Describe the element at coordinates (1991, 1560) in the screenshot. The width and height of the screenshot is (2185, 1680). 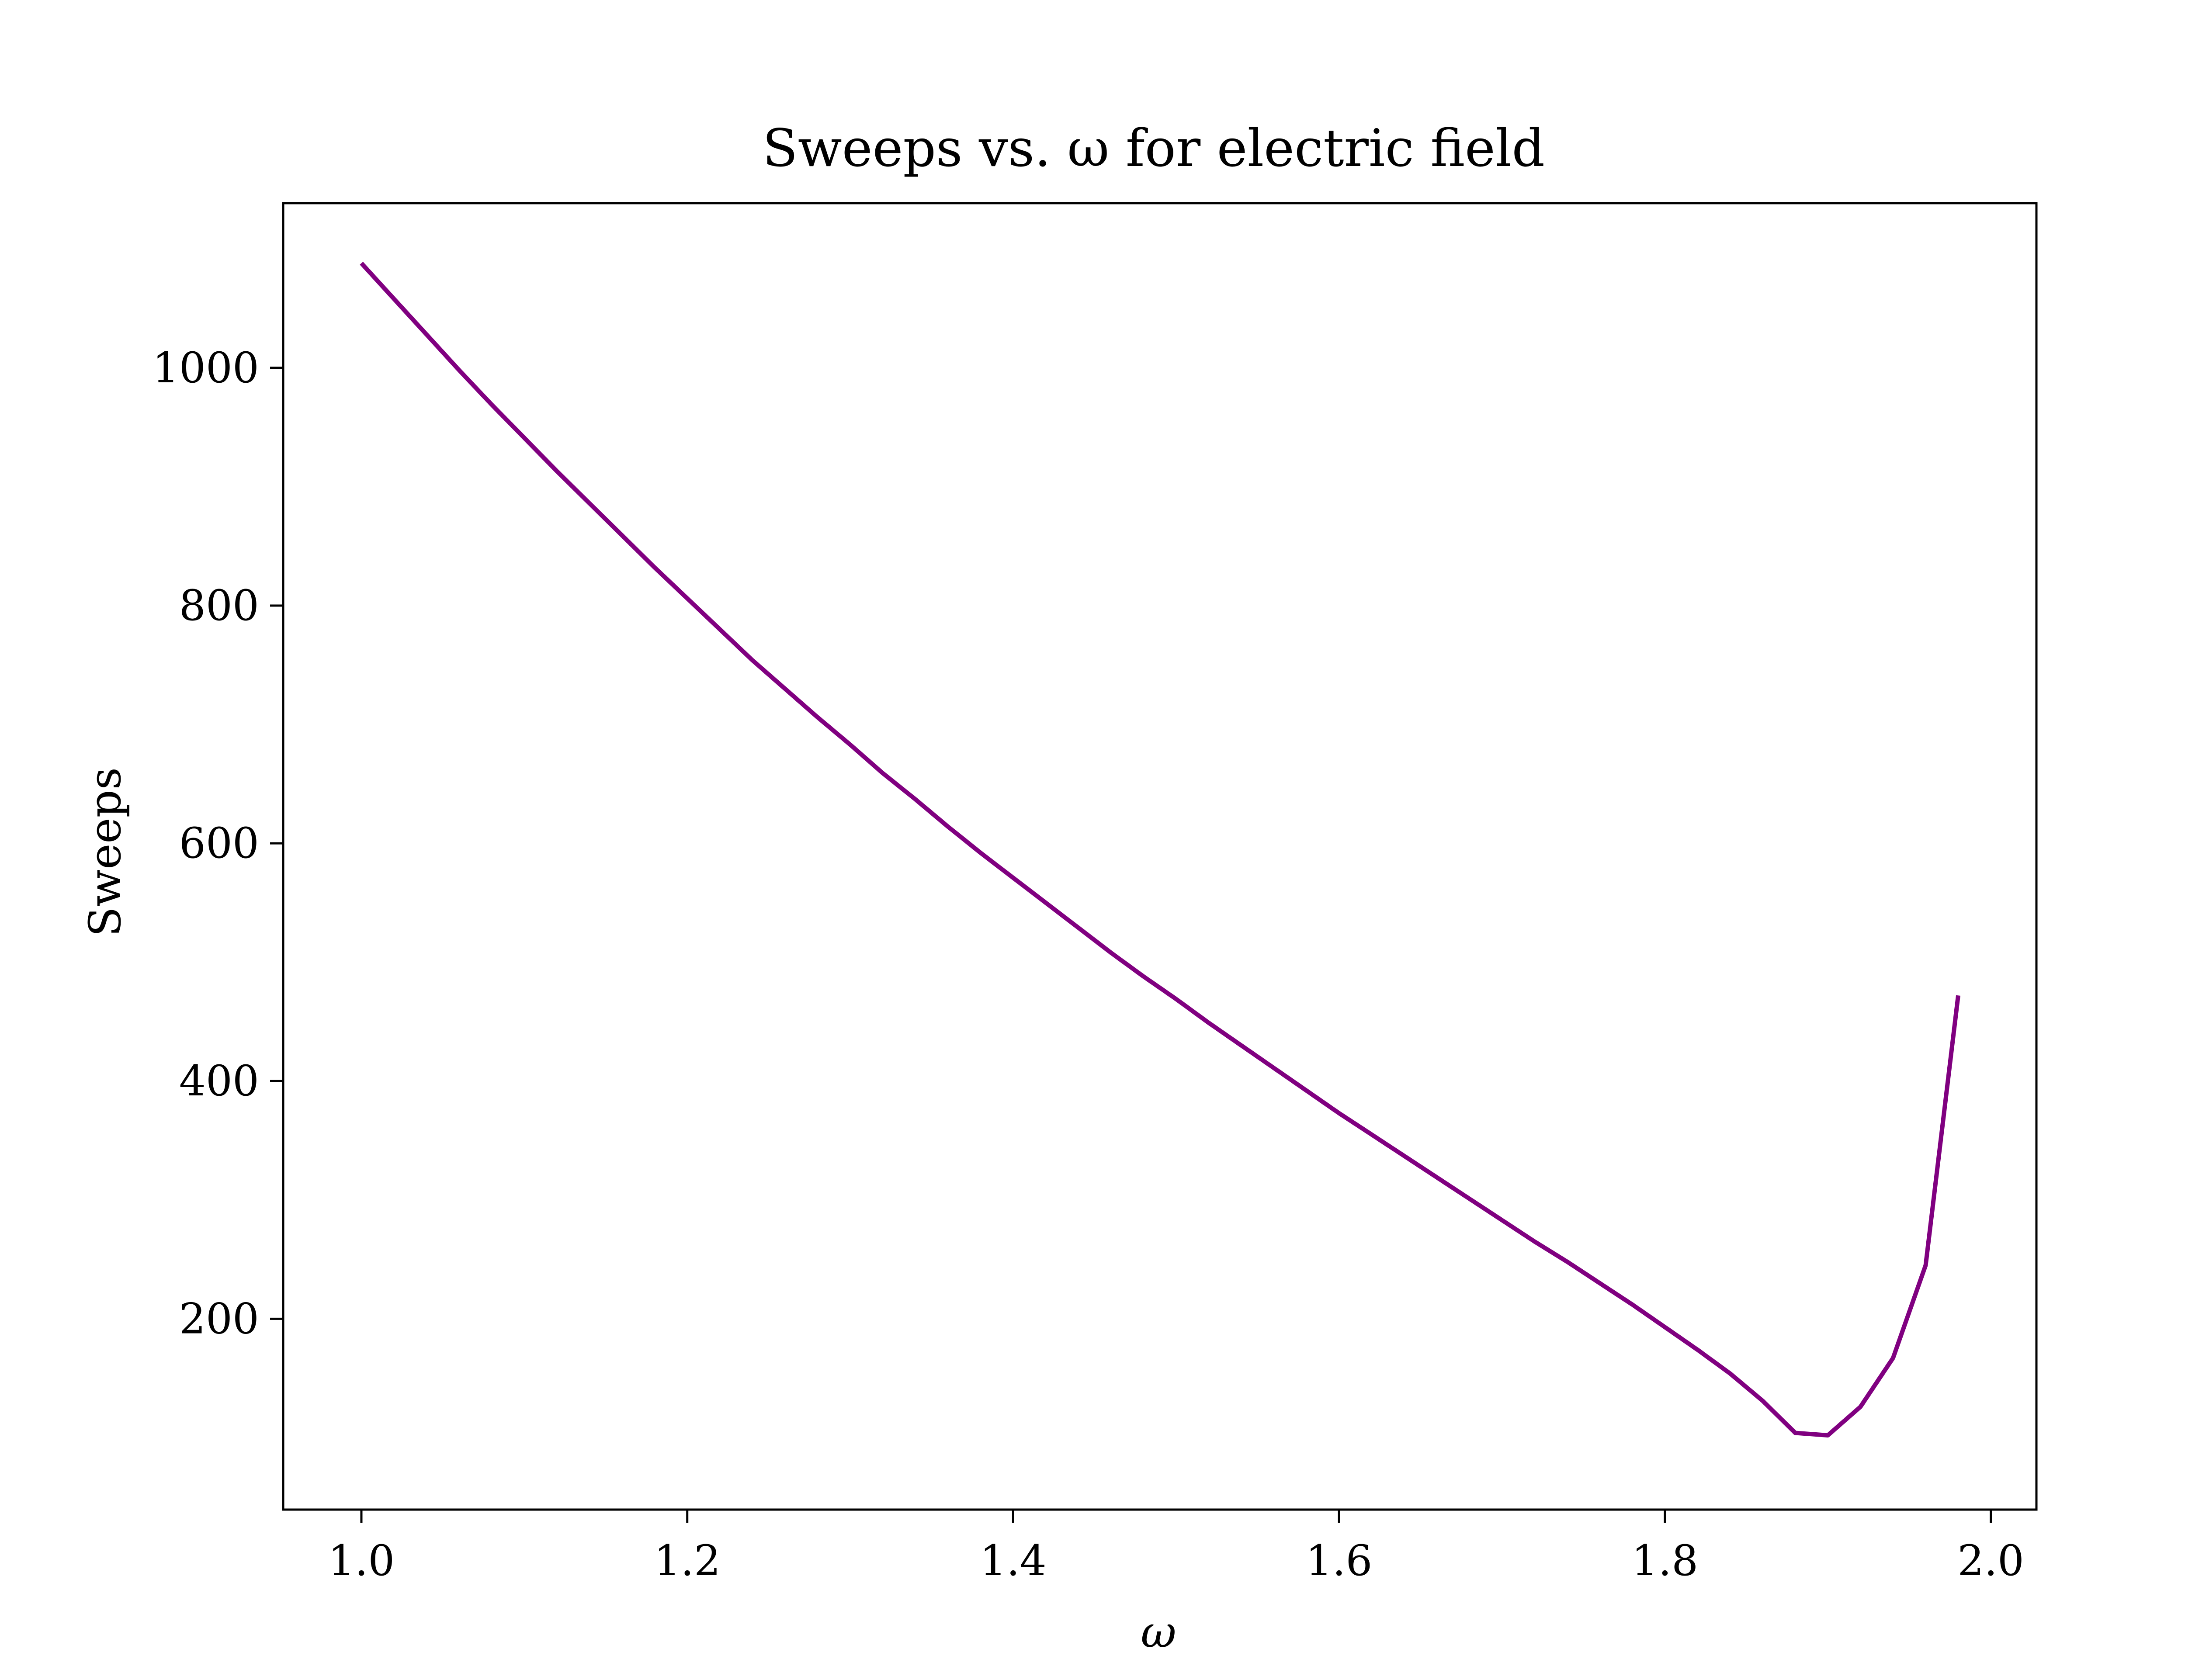
I see `x-tick-label: 2.0` at that location.